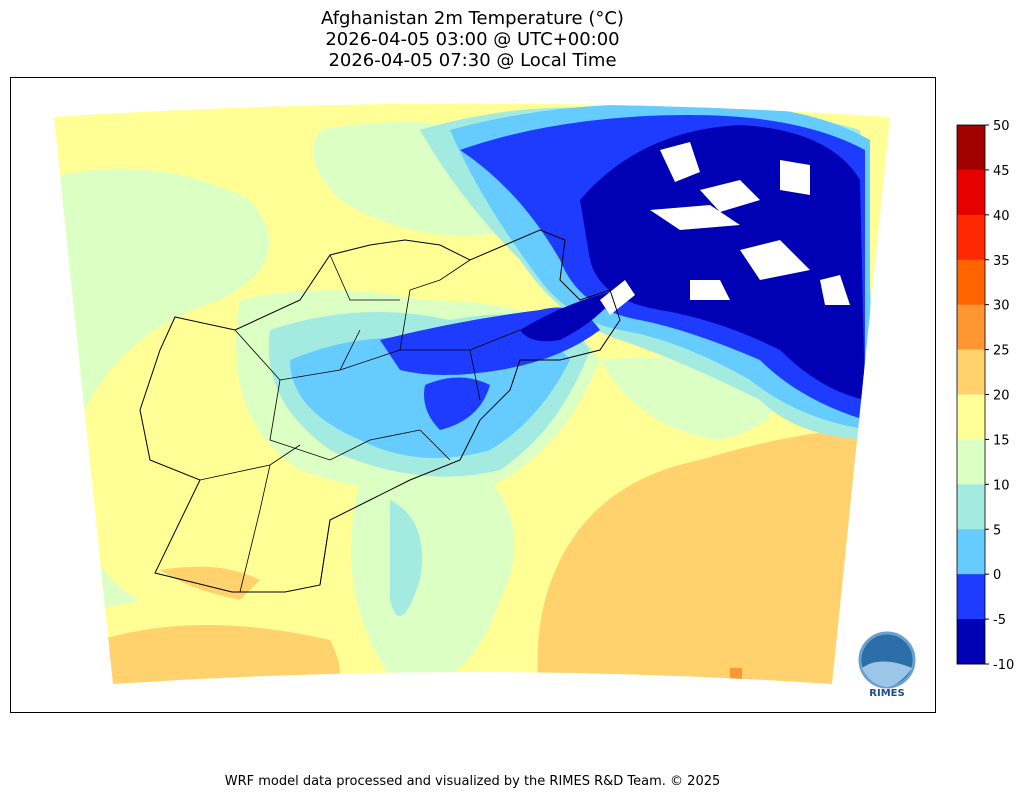  I want to click on colorbar-tick-label: 40, so click(1001, 216).